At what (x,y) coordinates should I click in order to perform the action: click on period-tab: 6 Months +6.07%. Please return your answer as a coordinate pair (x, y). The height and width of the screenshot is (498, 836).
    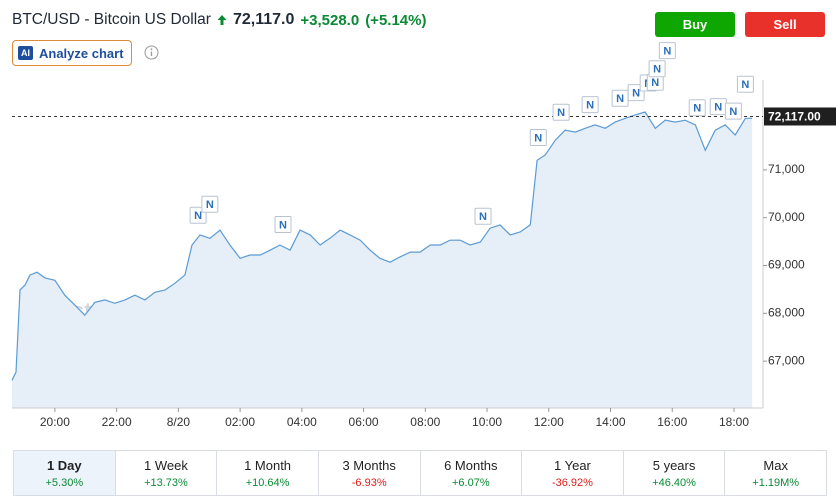
    Looking at the image, I should click on (472, 473).